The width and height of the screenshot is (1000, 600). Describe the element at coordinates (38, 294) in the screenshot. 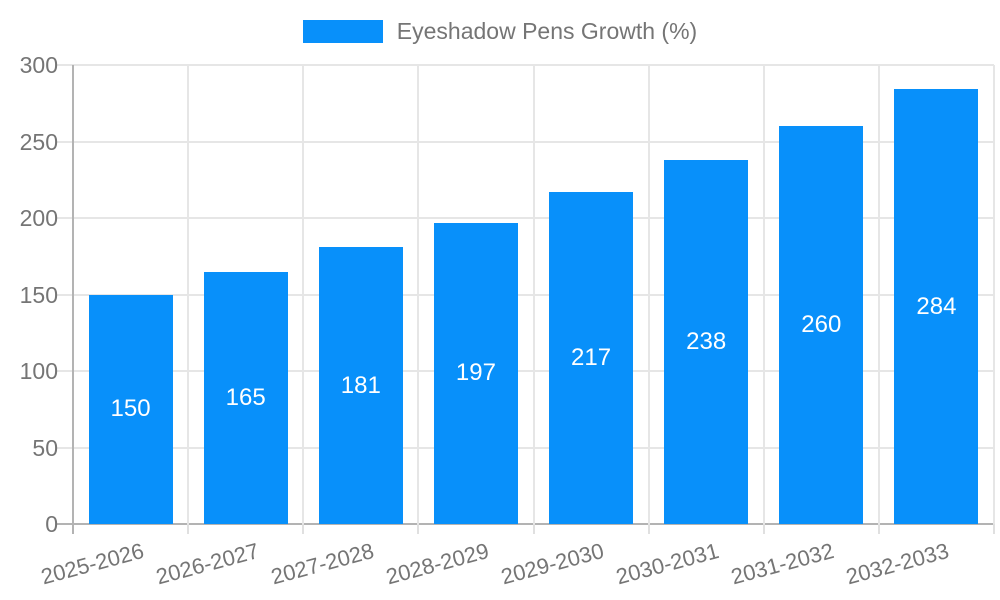

I see `y-tick-label: 150` at that location.